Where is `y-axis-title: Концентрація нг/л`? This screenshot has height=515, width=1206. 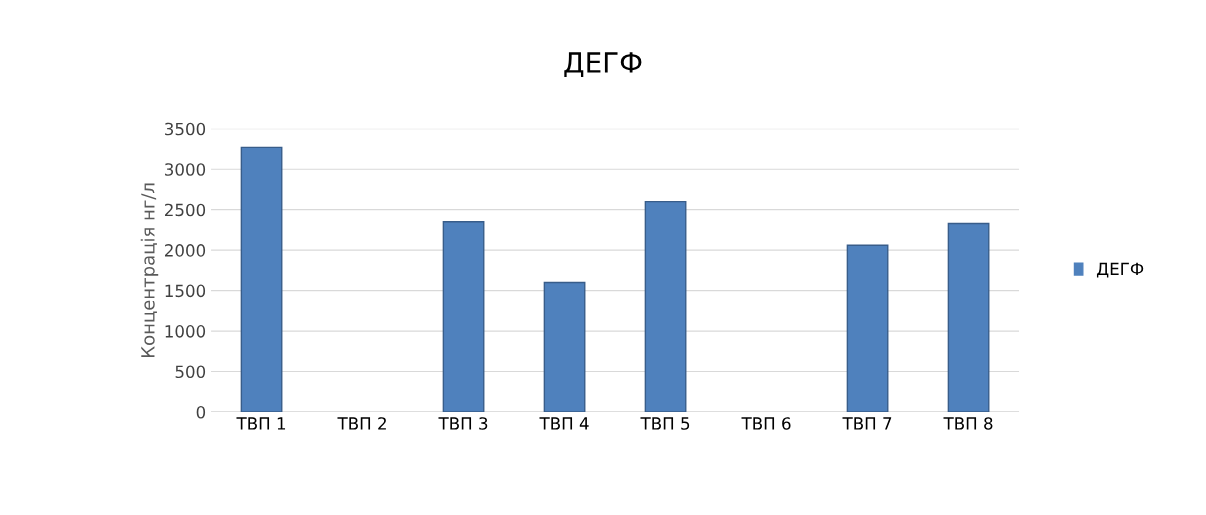
y-axis-title: Концентрація нг/л is located at coordinates (149, 270).